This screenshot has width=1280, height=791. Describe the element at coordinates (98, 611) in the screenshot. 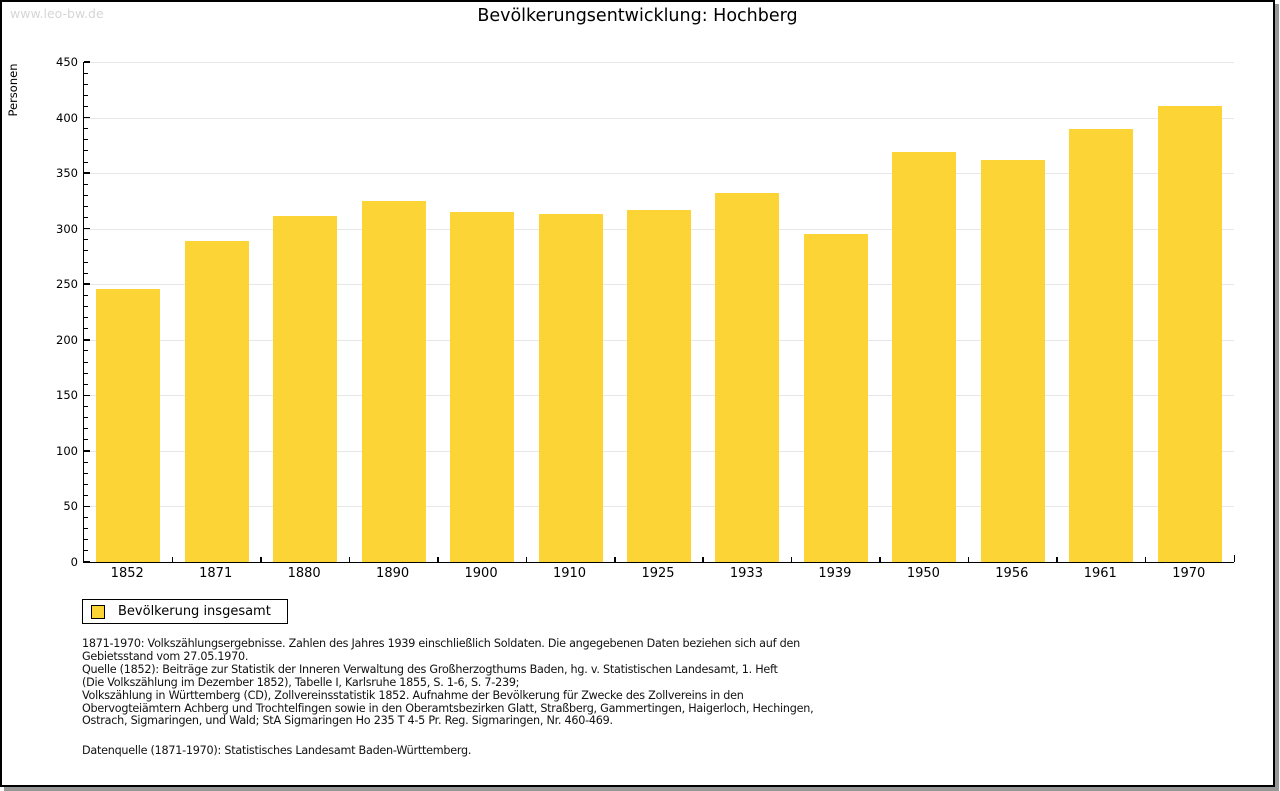

I see `legend-swatch` at that location.